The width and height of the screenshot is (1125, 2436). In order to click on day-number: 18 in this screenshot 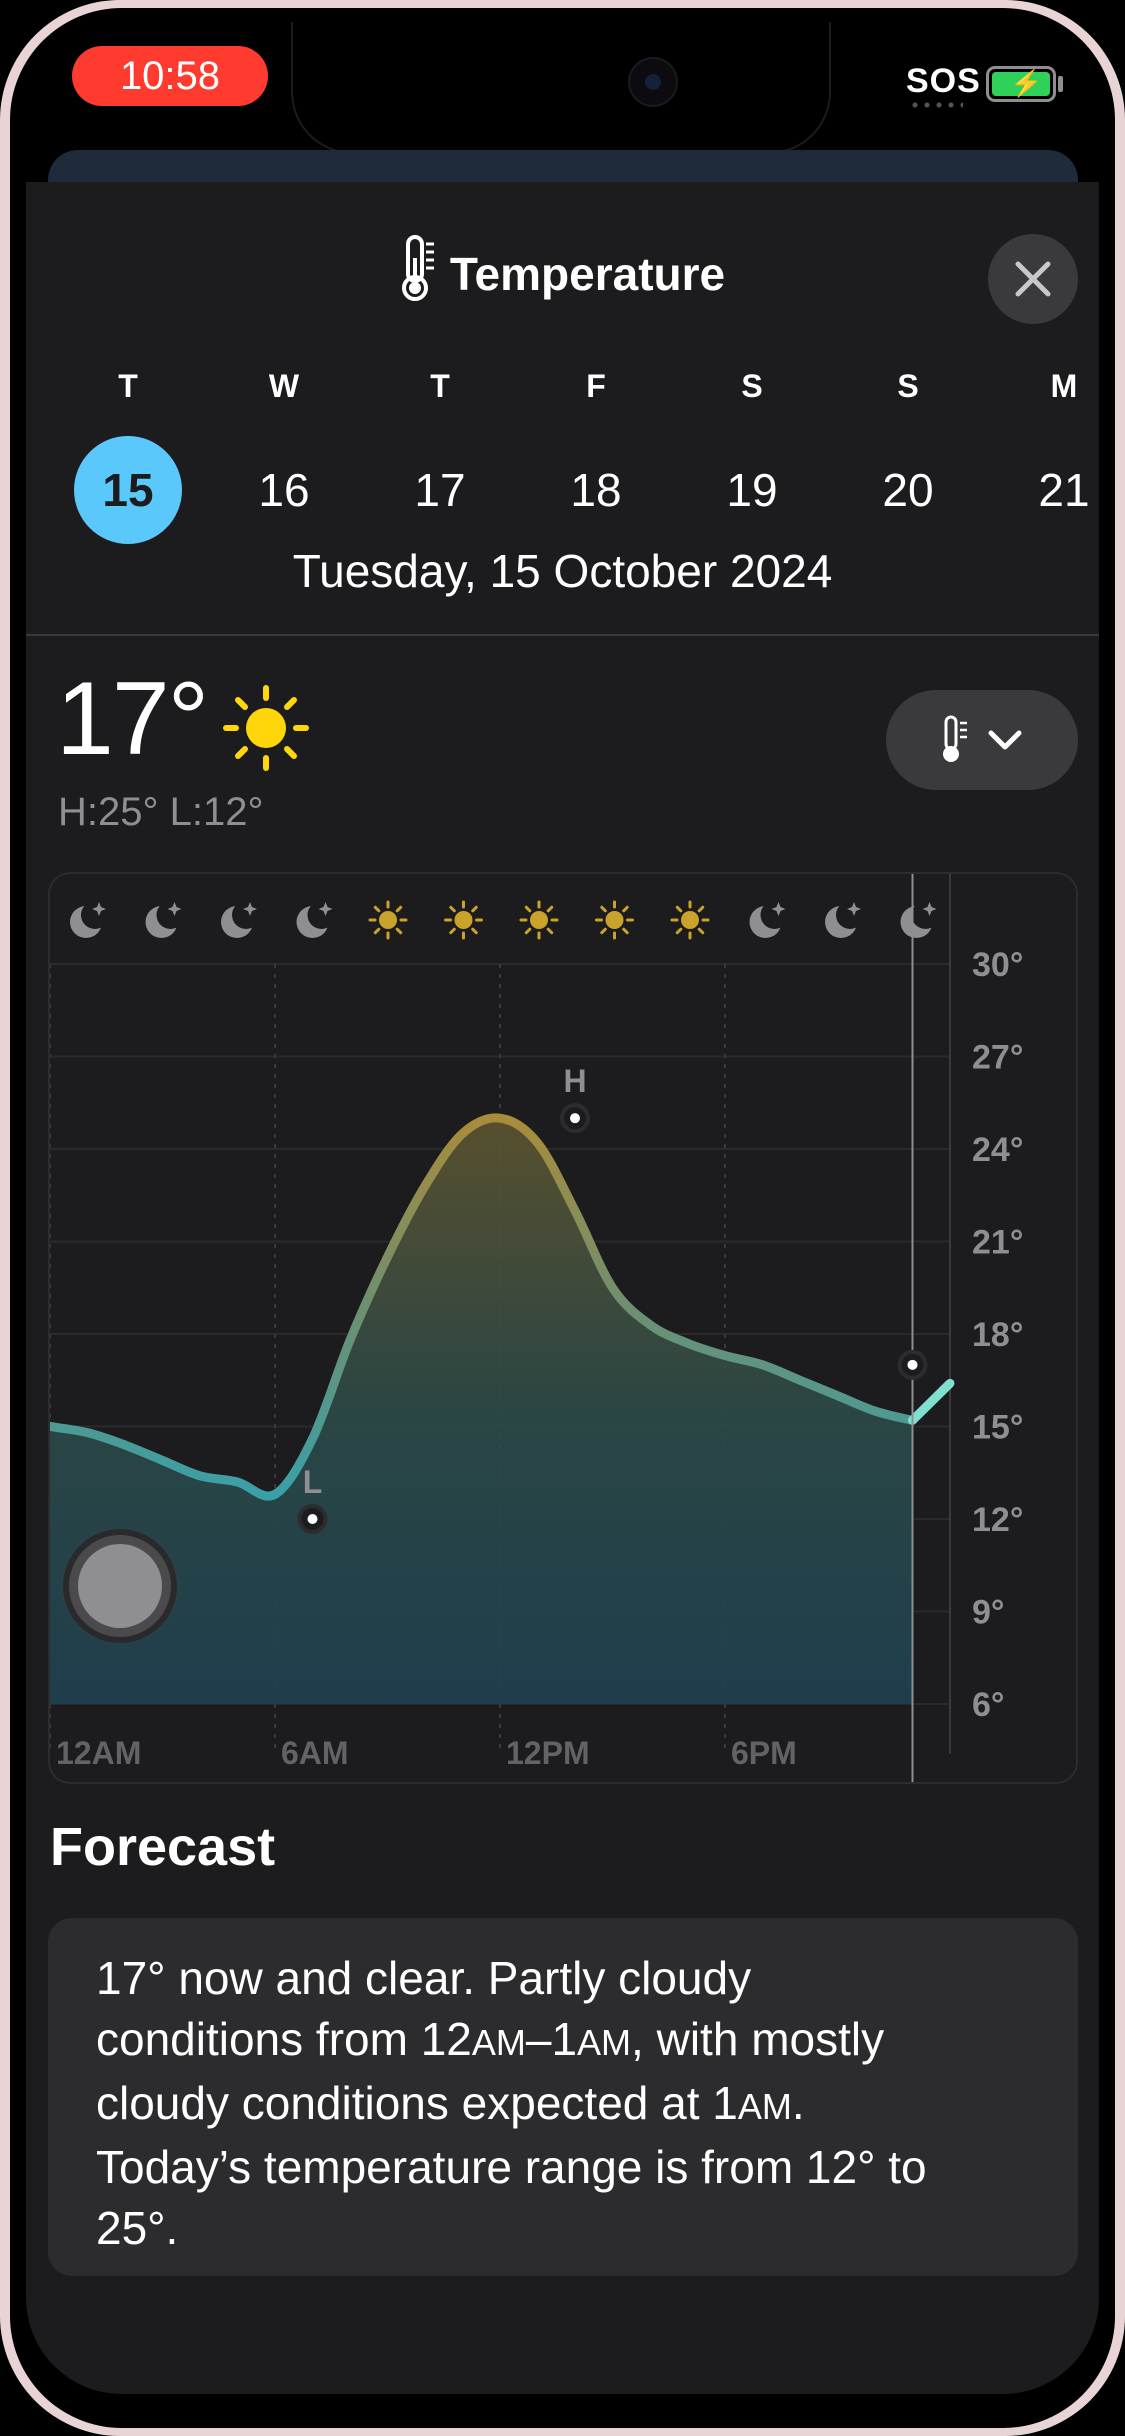, I will do `click(596, 490)`.